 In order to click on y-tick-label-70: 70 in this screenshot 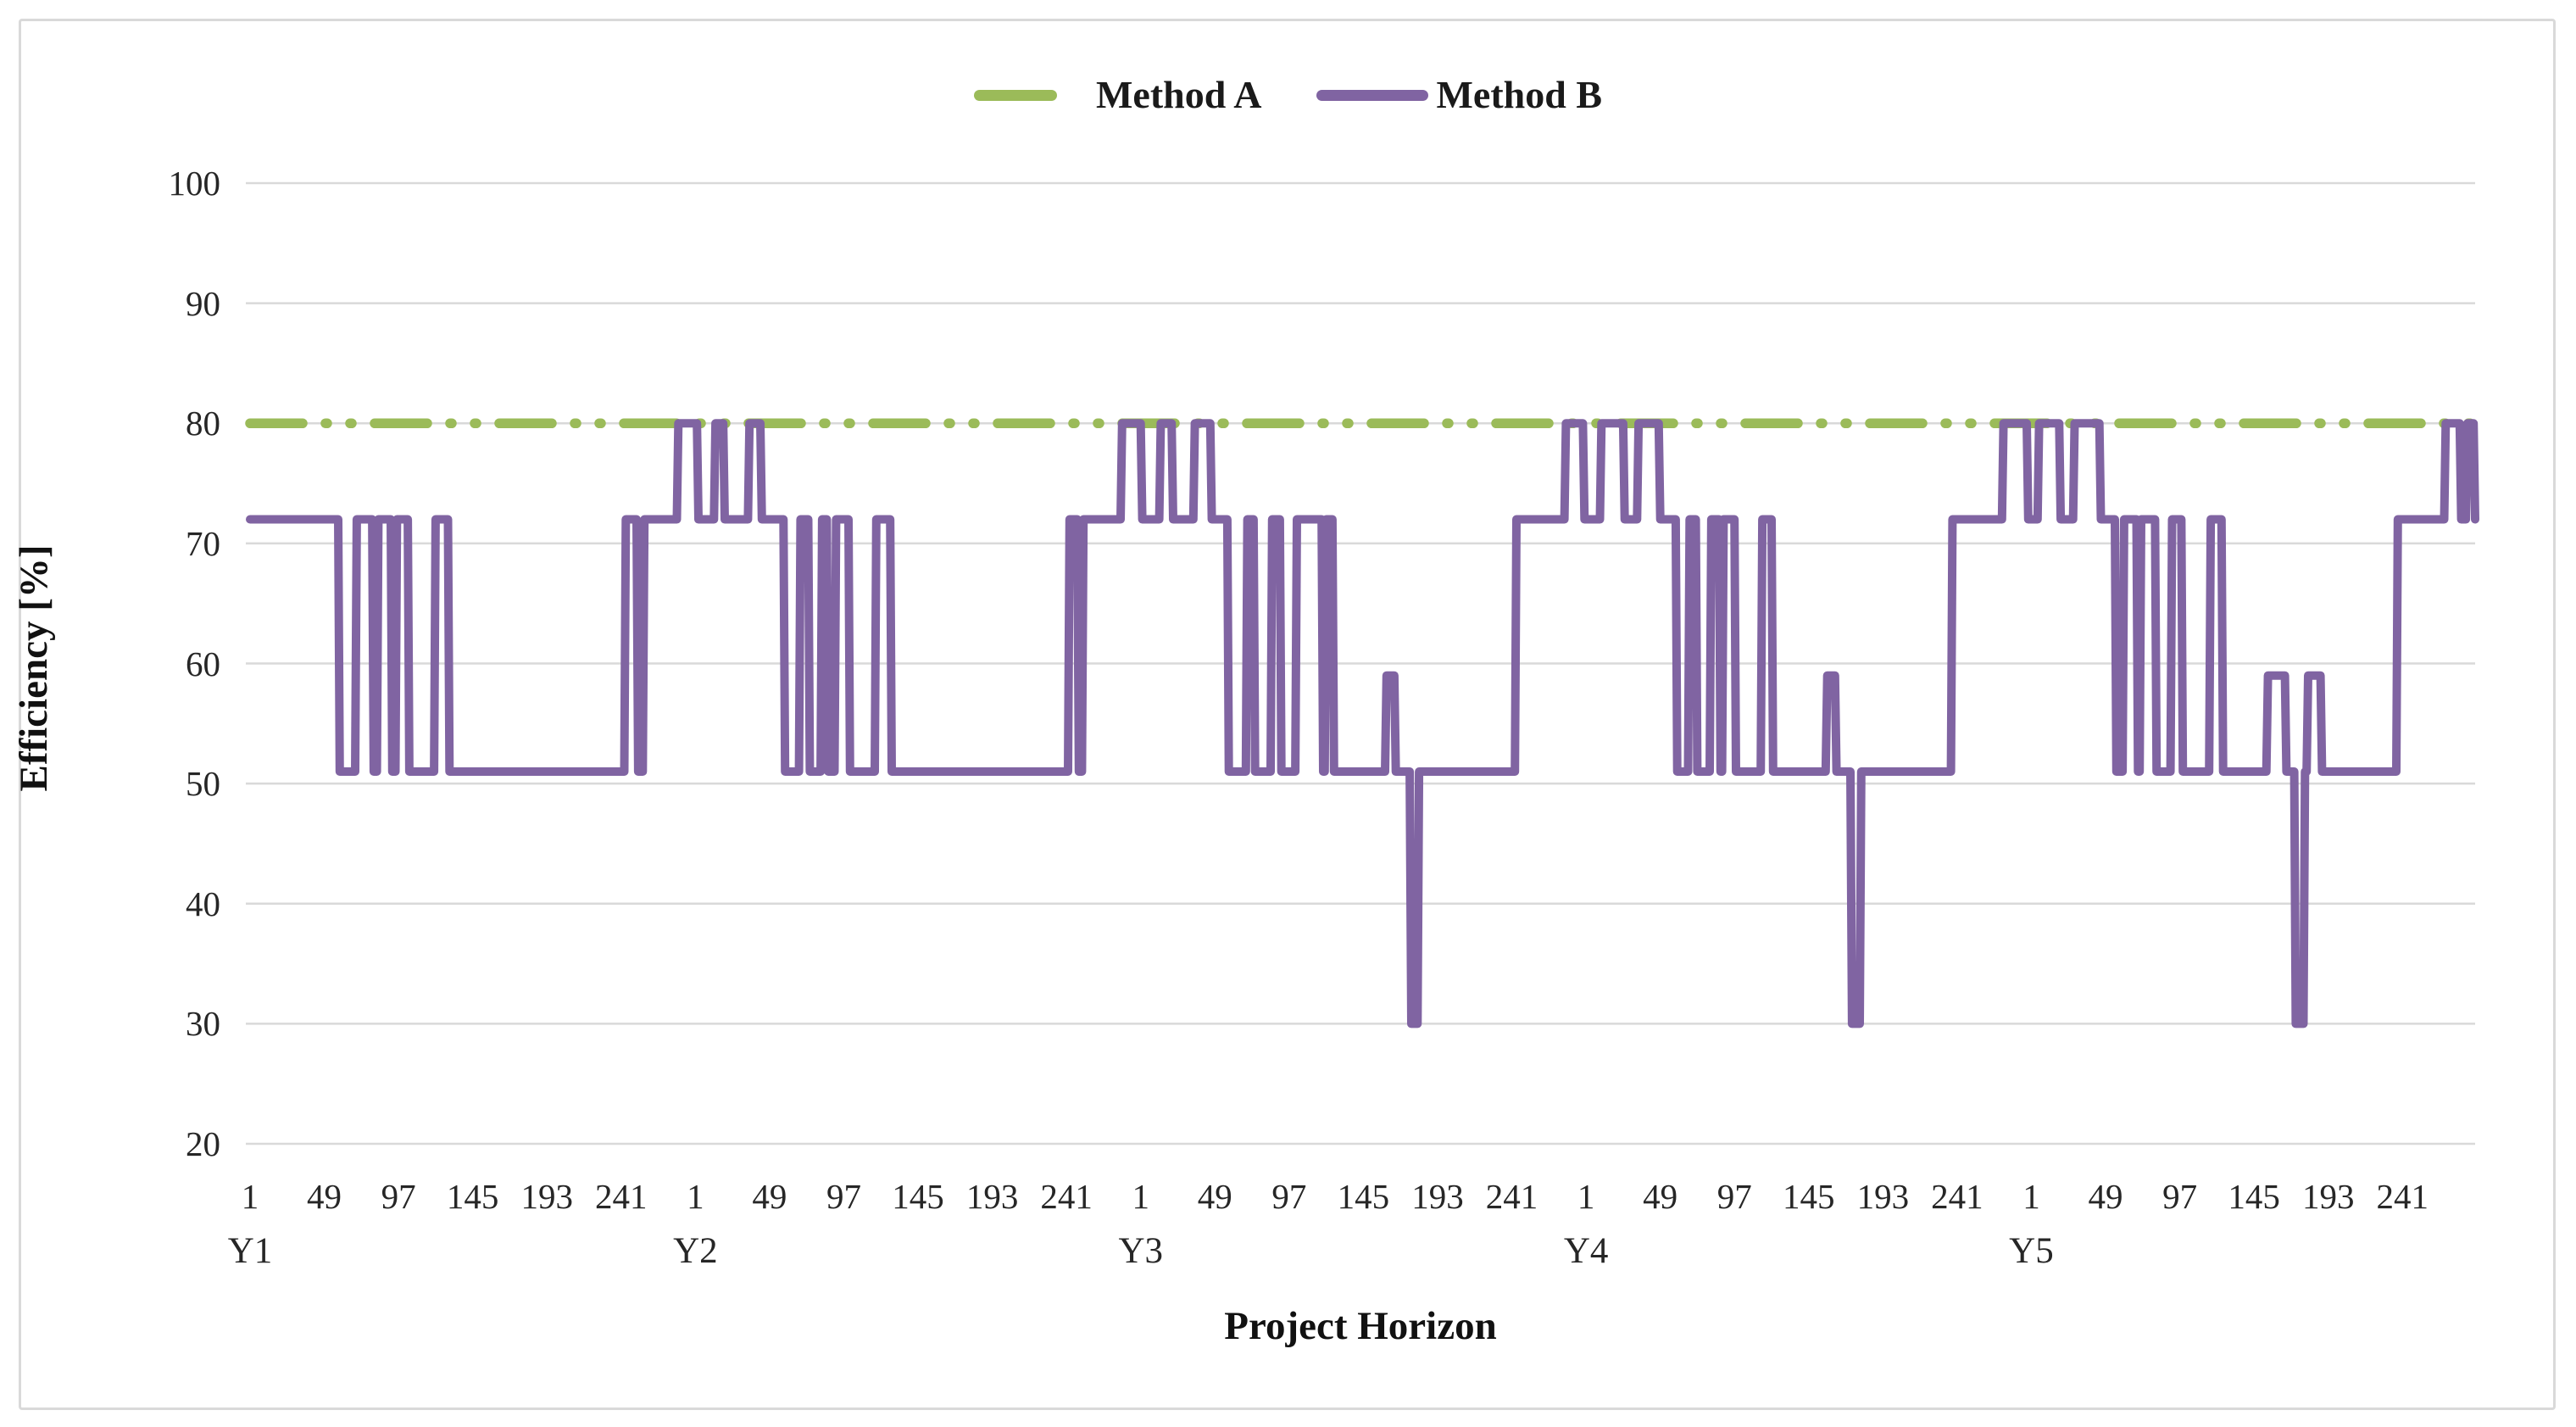, I will do `click(203, 543)`.